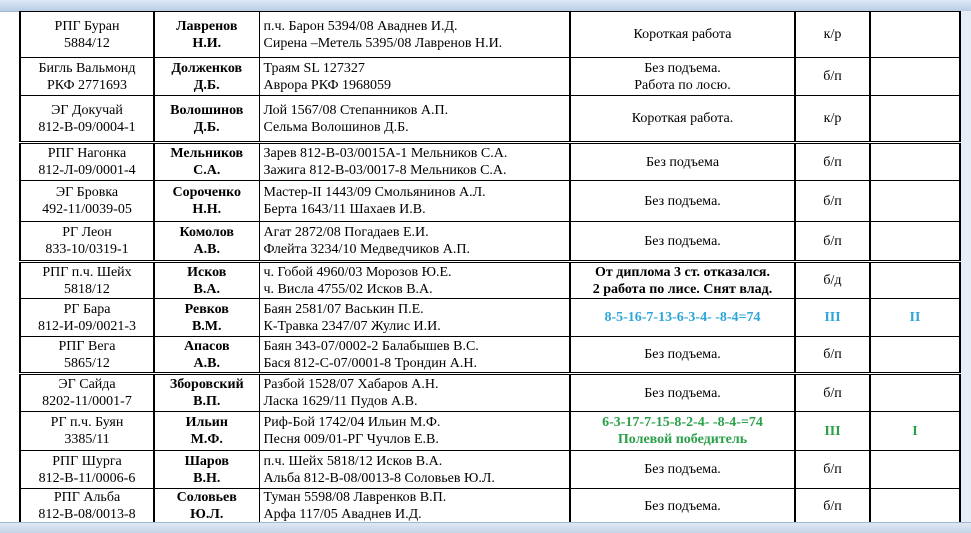 The height and width of the screenshot is (533, 971). I want to click on parents-cell-line: ч. Гобой 4960/03 Морозов Ю.Е., so click(357, 272).